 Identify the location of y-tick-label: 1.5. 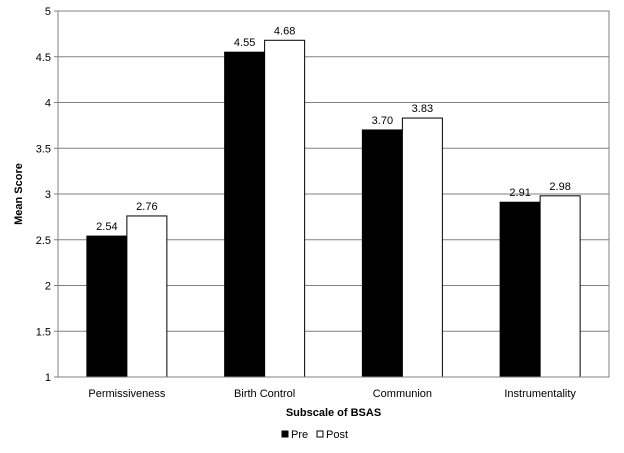
(43, 332).